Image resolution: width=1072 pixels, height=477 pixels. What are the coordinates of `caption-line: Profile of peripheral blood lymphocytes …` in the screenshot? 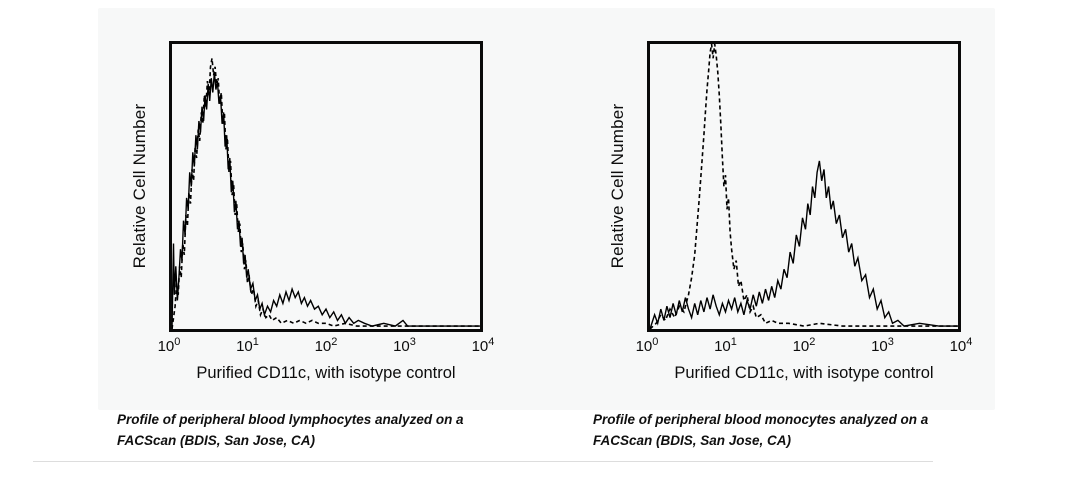 It's located at (290, 419).